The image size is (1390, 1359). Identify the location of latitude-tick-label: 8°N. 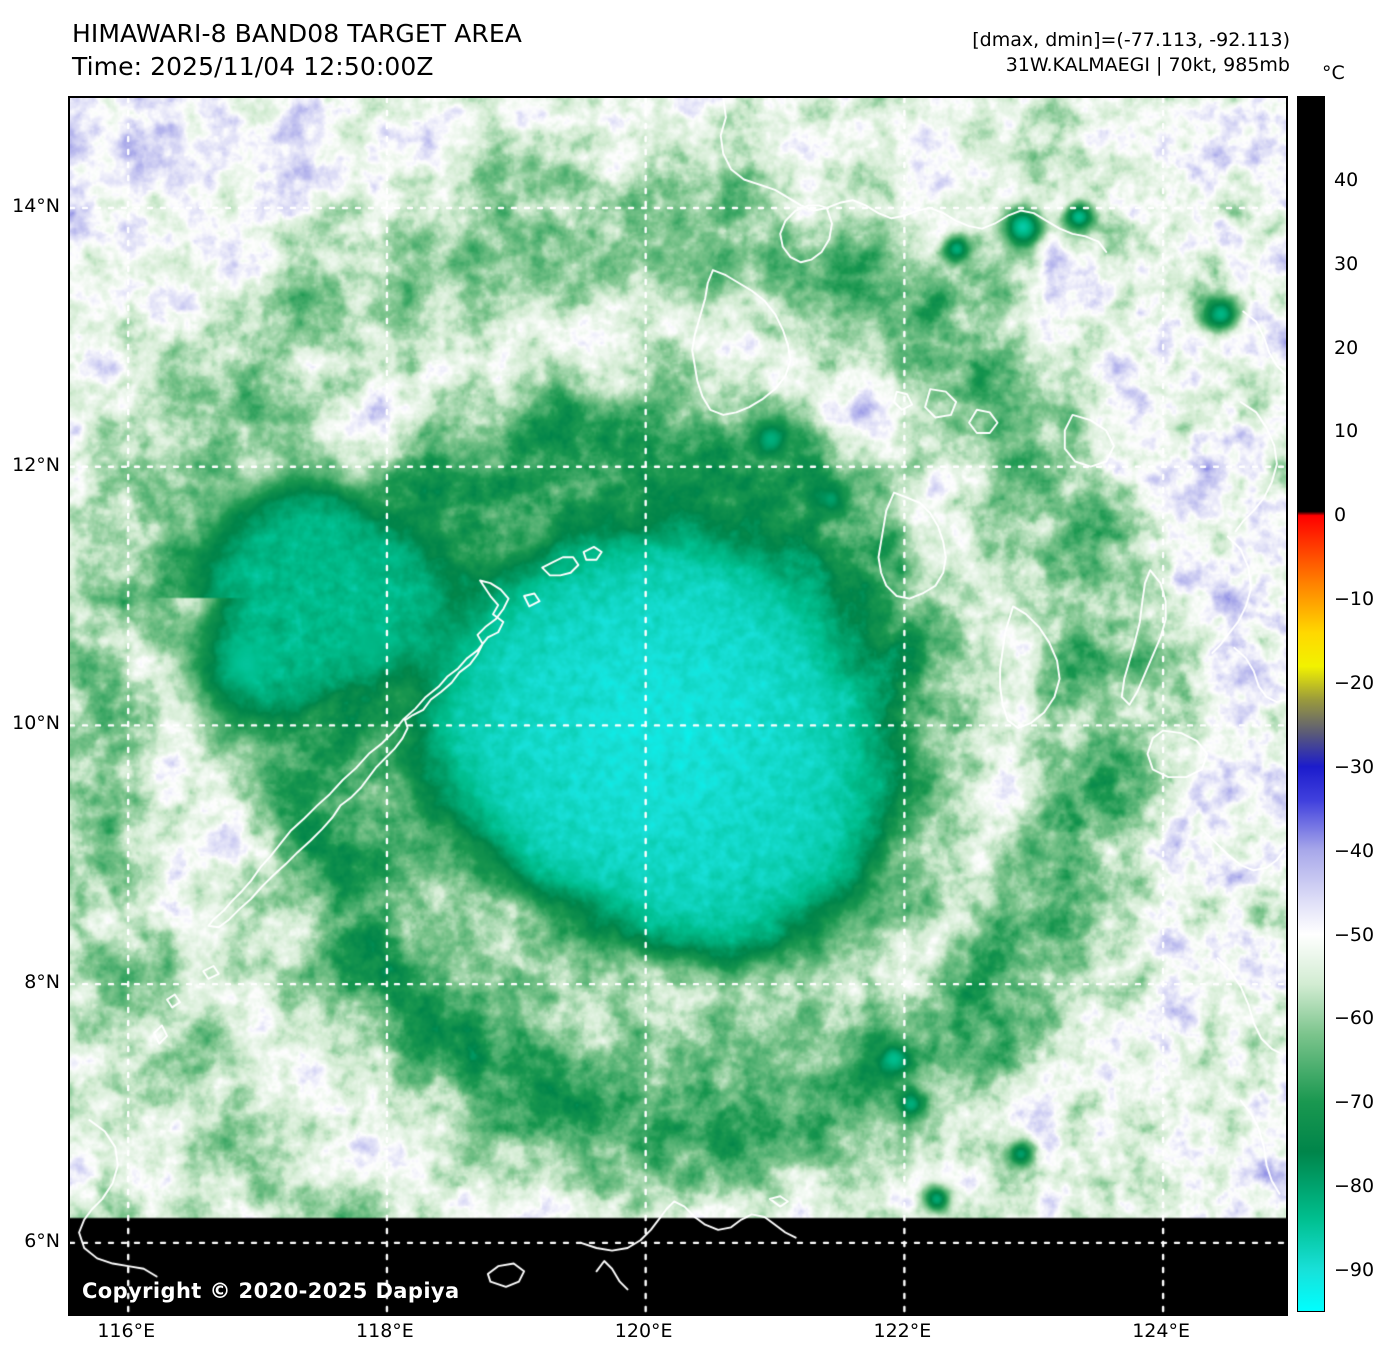
(42, 982).